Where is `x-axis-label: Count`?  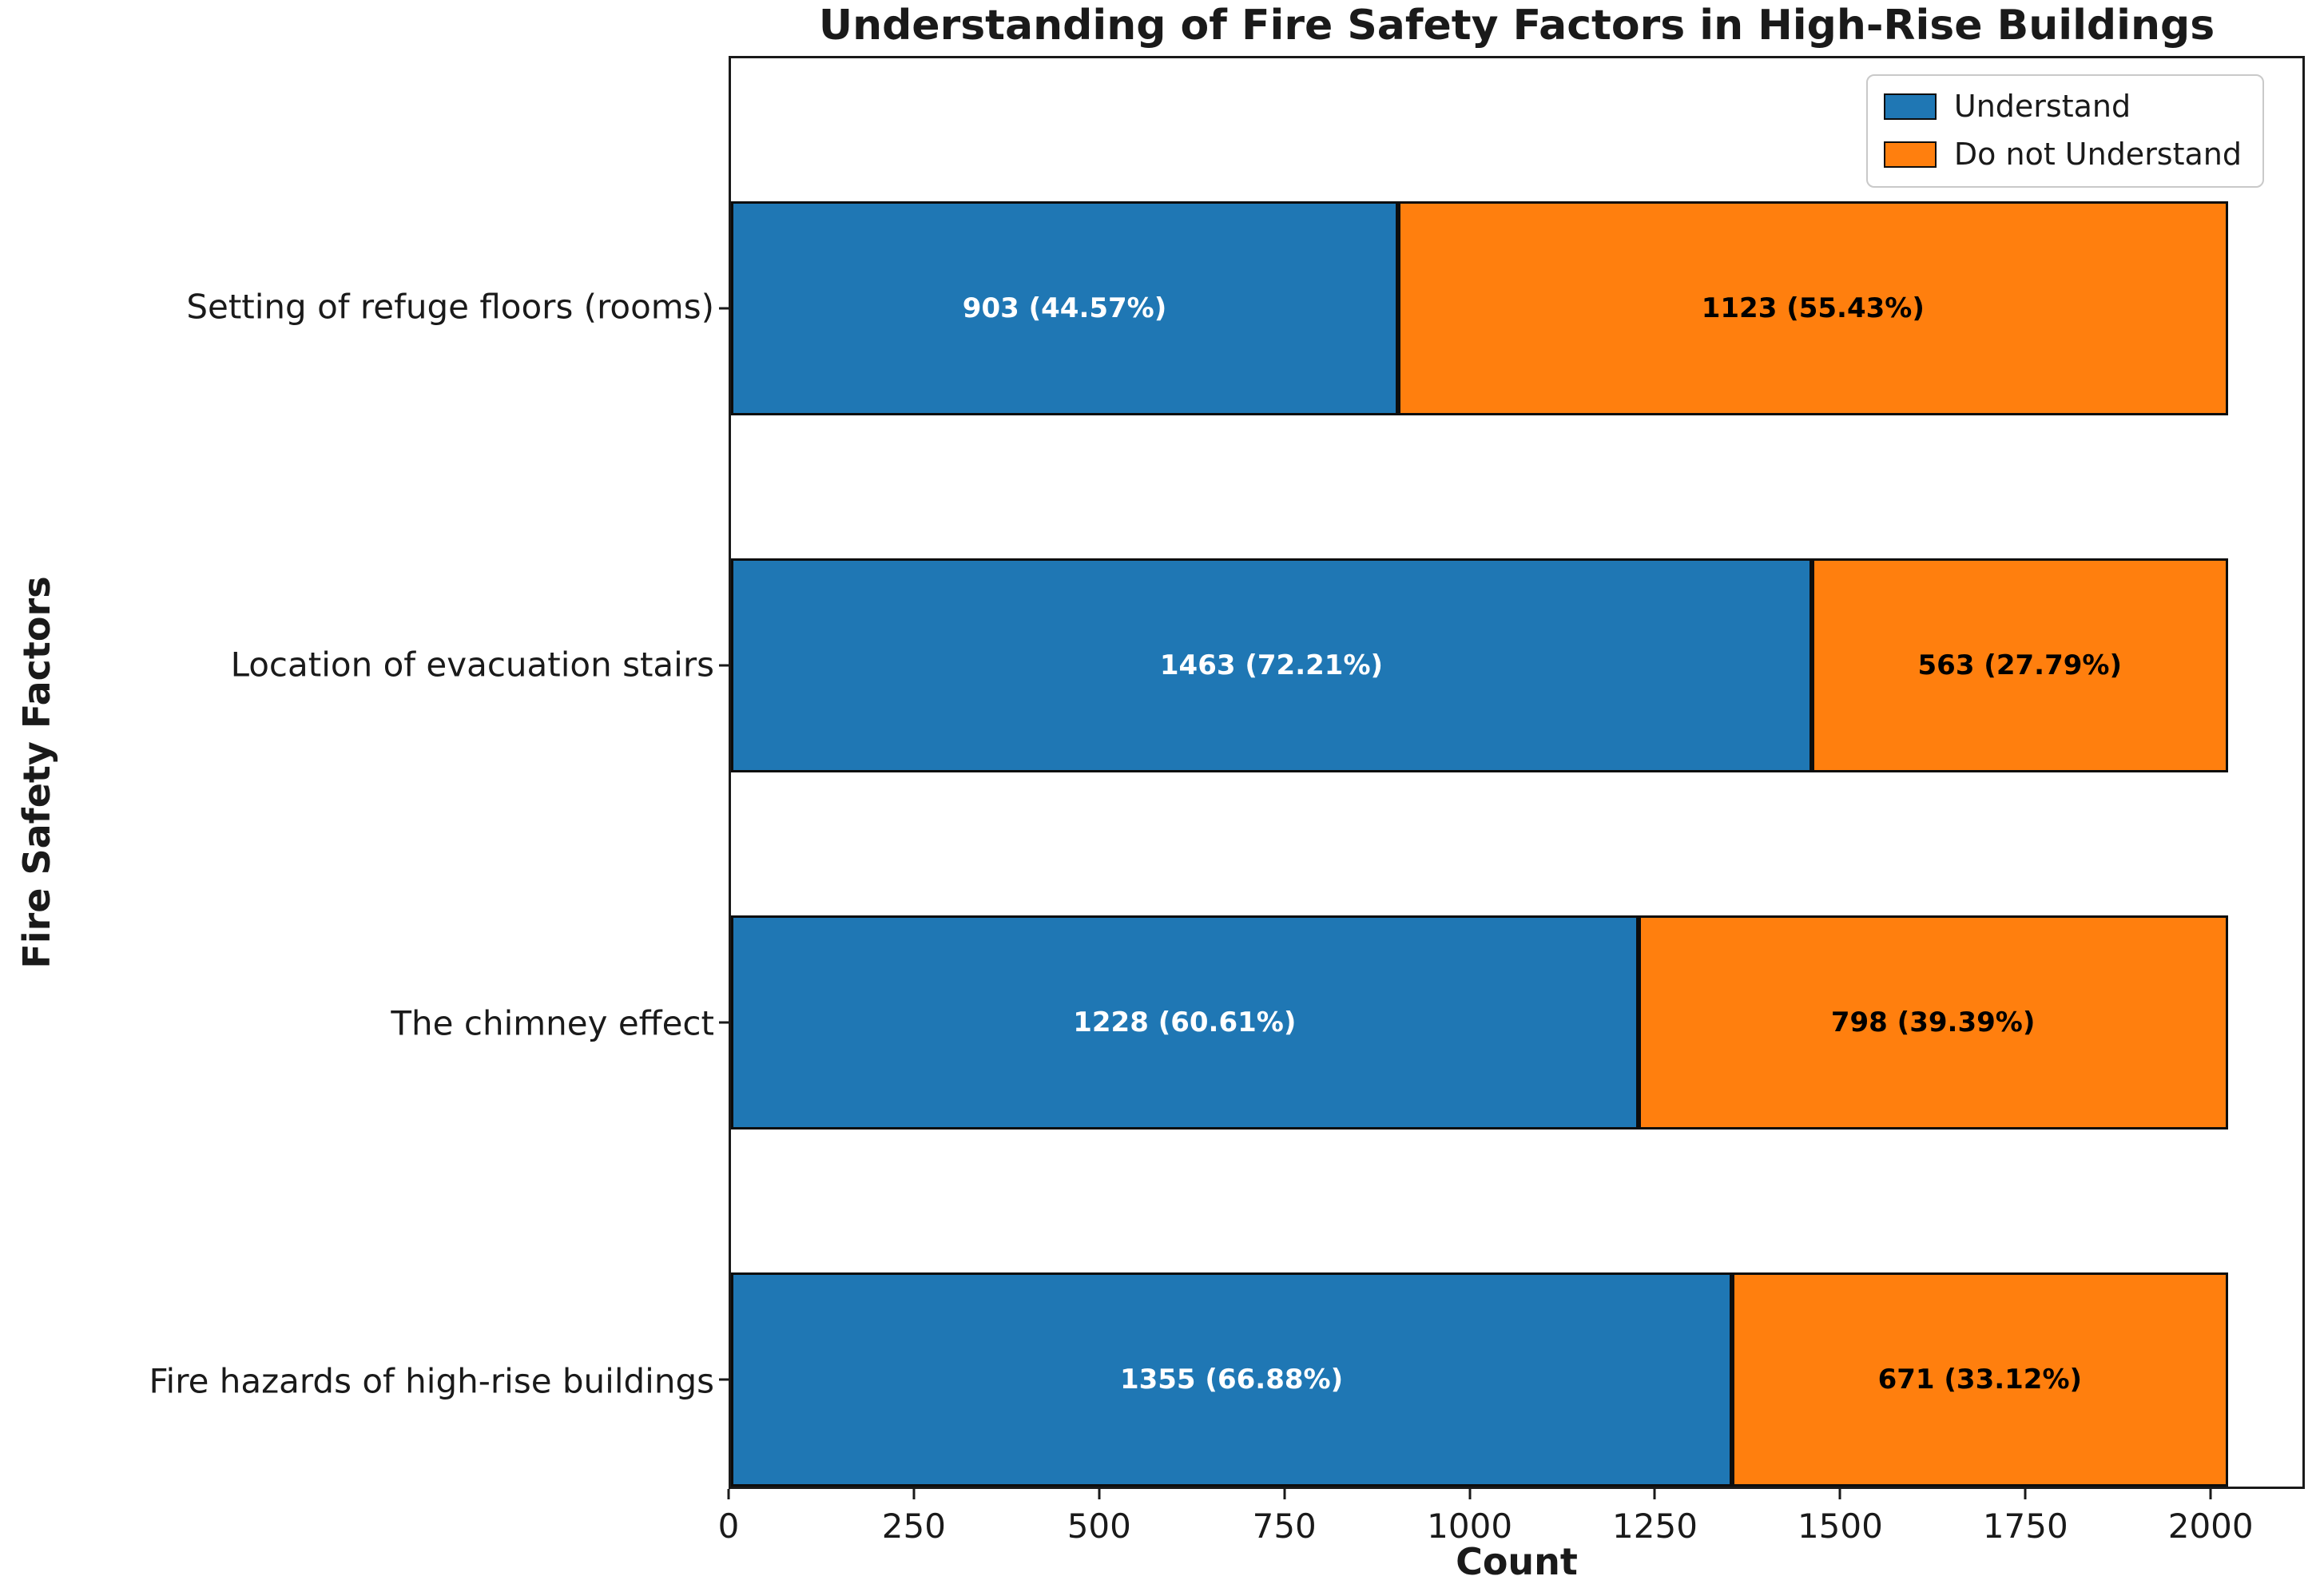
x-axis-label: Count is located at coordinates (1517, 1561).